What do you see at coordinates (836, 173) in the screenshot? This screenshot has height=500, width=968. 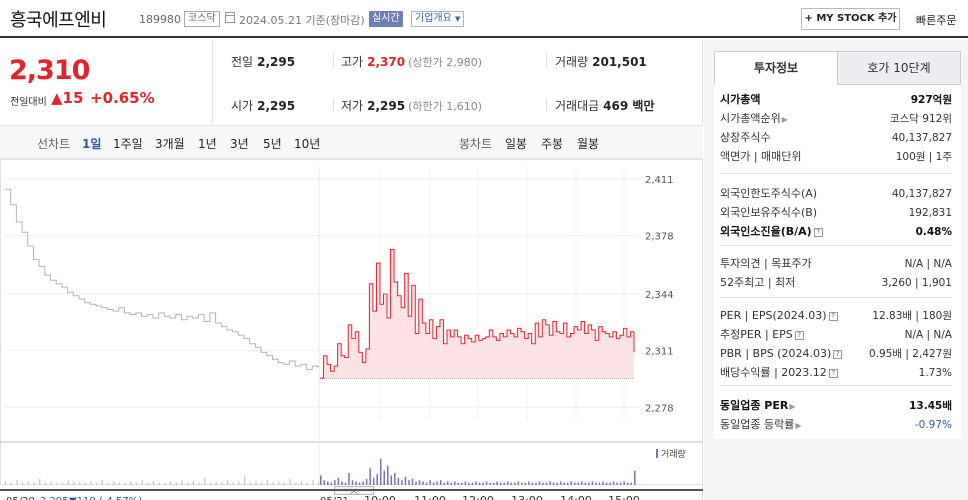 I see `section-divider` at bounding box center [836, 173].